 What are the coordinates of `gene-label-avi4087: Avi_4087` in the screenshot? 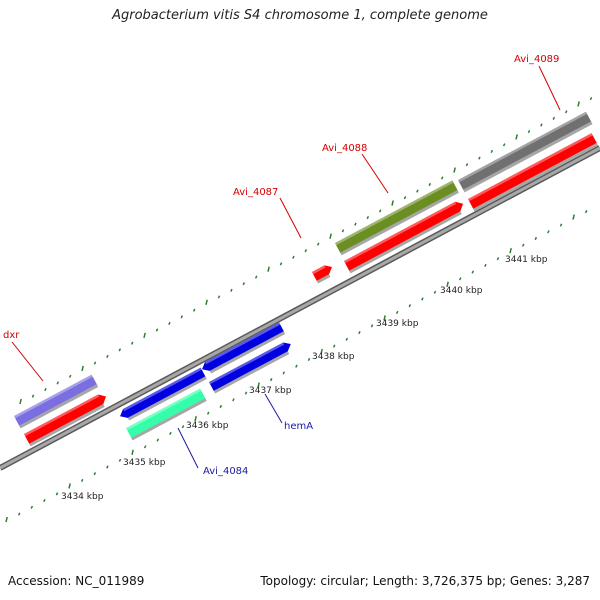 It's located at (255, 192).